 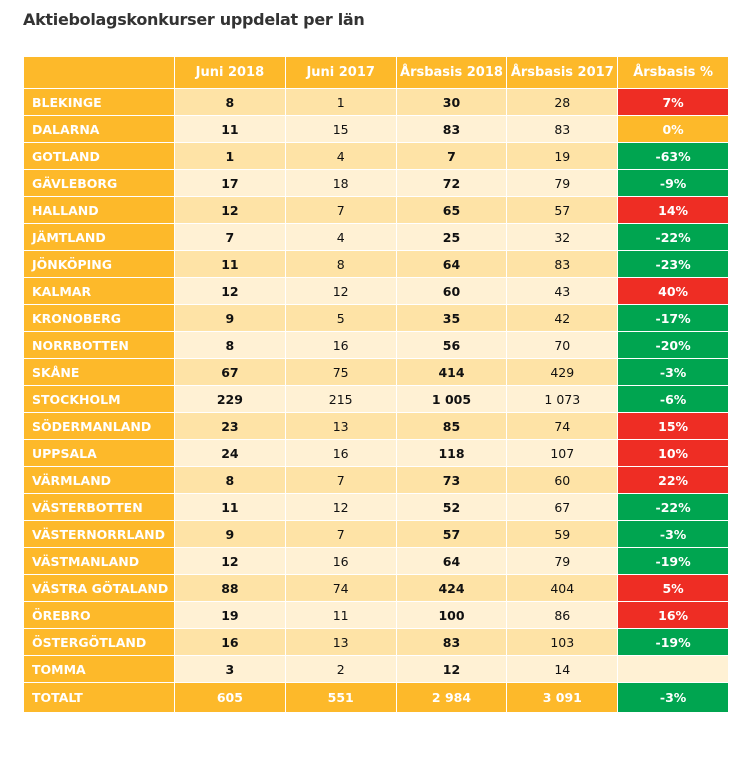 What do you see at coordinates (673, 426) in the screenshot?
I see `change-percent: 15%` at bounding box center [673, 426].